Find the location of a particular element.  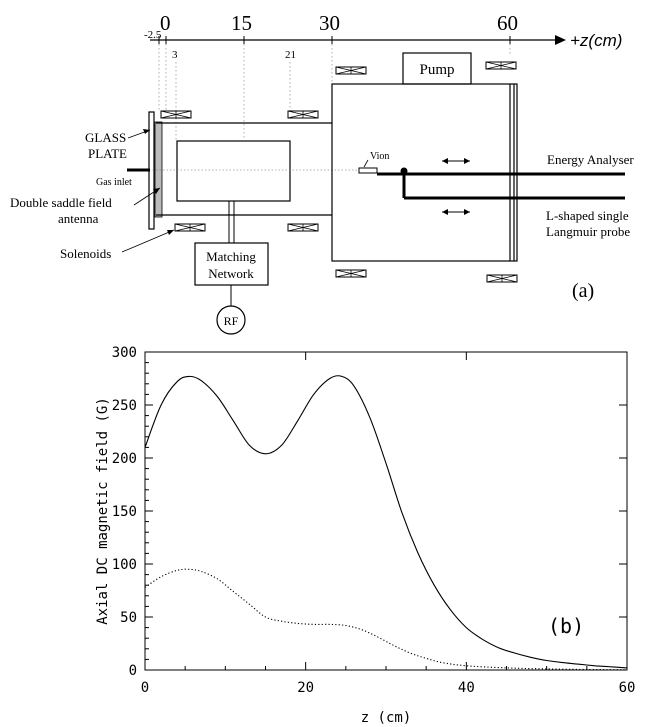

gas-inlet-label: Gas inlet is located at coordinates (114, 182).